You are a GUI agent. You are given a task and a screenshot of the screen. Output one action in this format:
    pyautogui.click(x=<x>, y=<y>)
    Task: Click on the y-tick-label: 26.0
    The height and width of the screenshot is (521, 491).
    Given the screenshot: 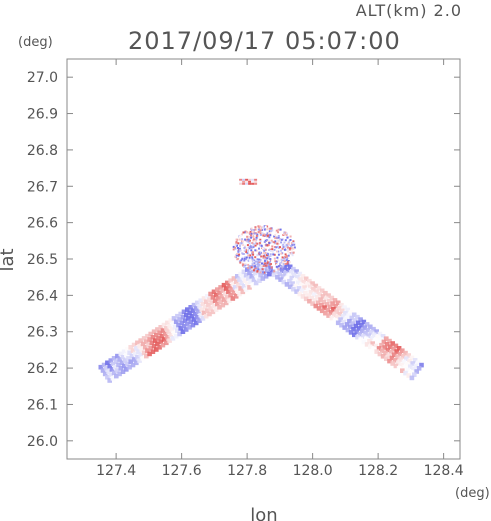 What is the action you would take?
    pyautogui.click(x=42, y=442)
    